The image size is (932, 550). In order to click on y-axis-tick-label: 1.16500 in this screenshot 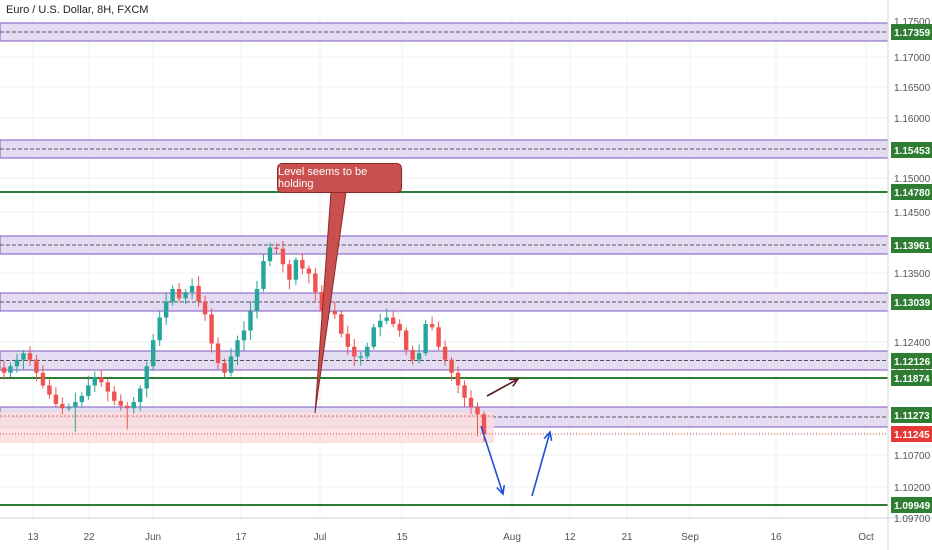, I will do `click(912, 88)`.